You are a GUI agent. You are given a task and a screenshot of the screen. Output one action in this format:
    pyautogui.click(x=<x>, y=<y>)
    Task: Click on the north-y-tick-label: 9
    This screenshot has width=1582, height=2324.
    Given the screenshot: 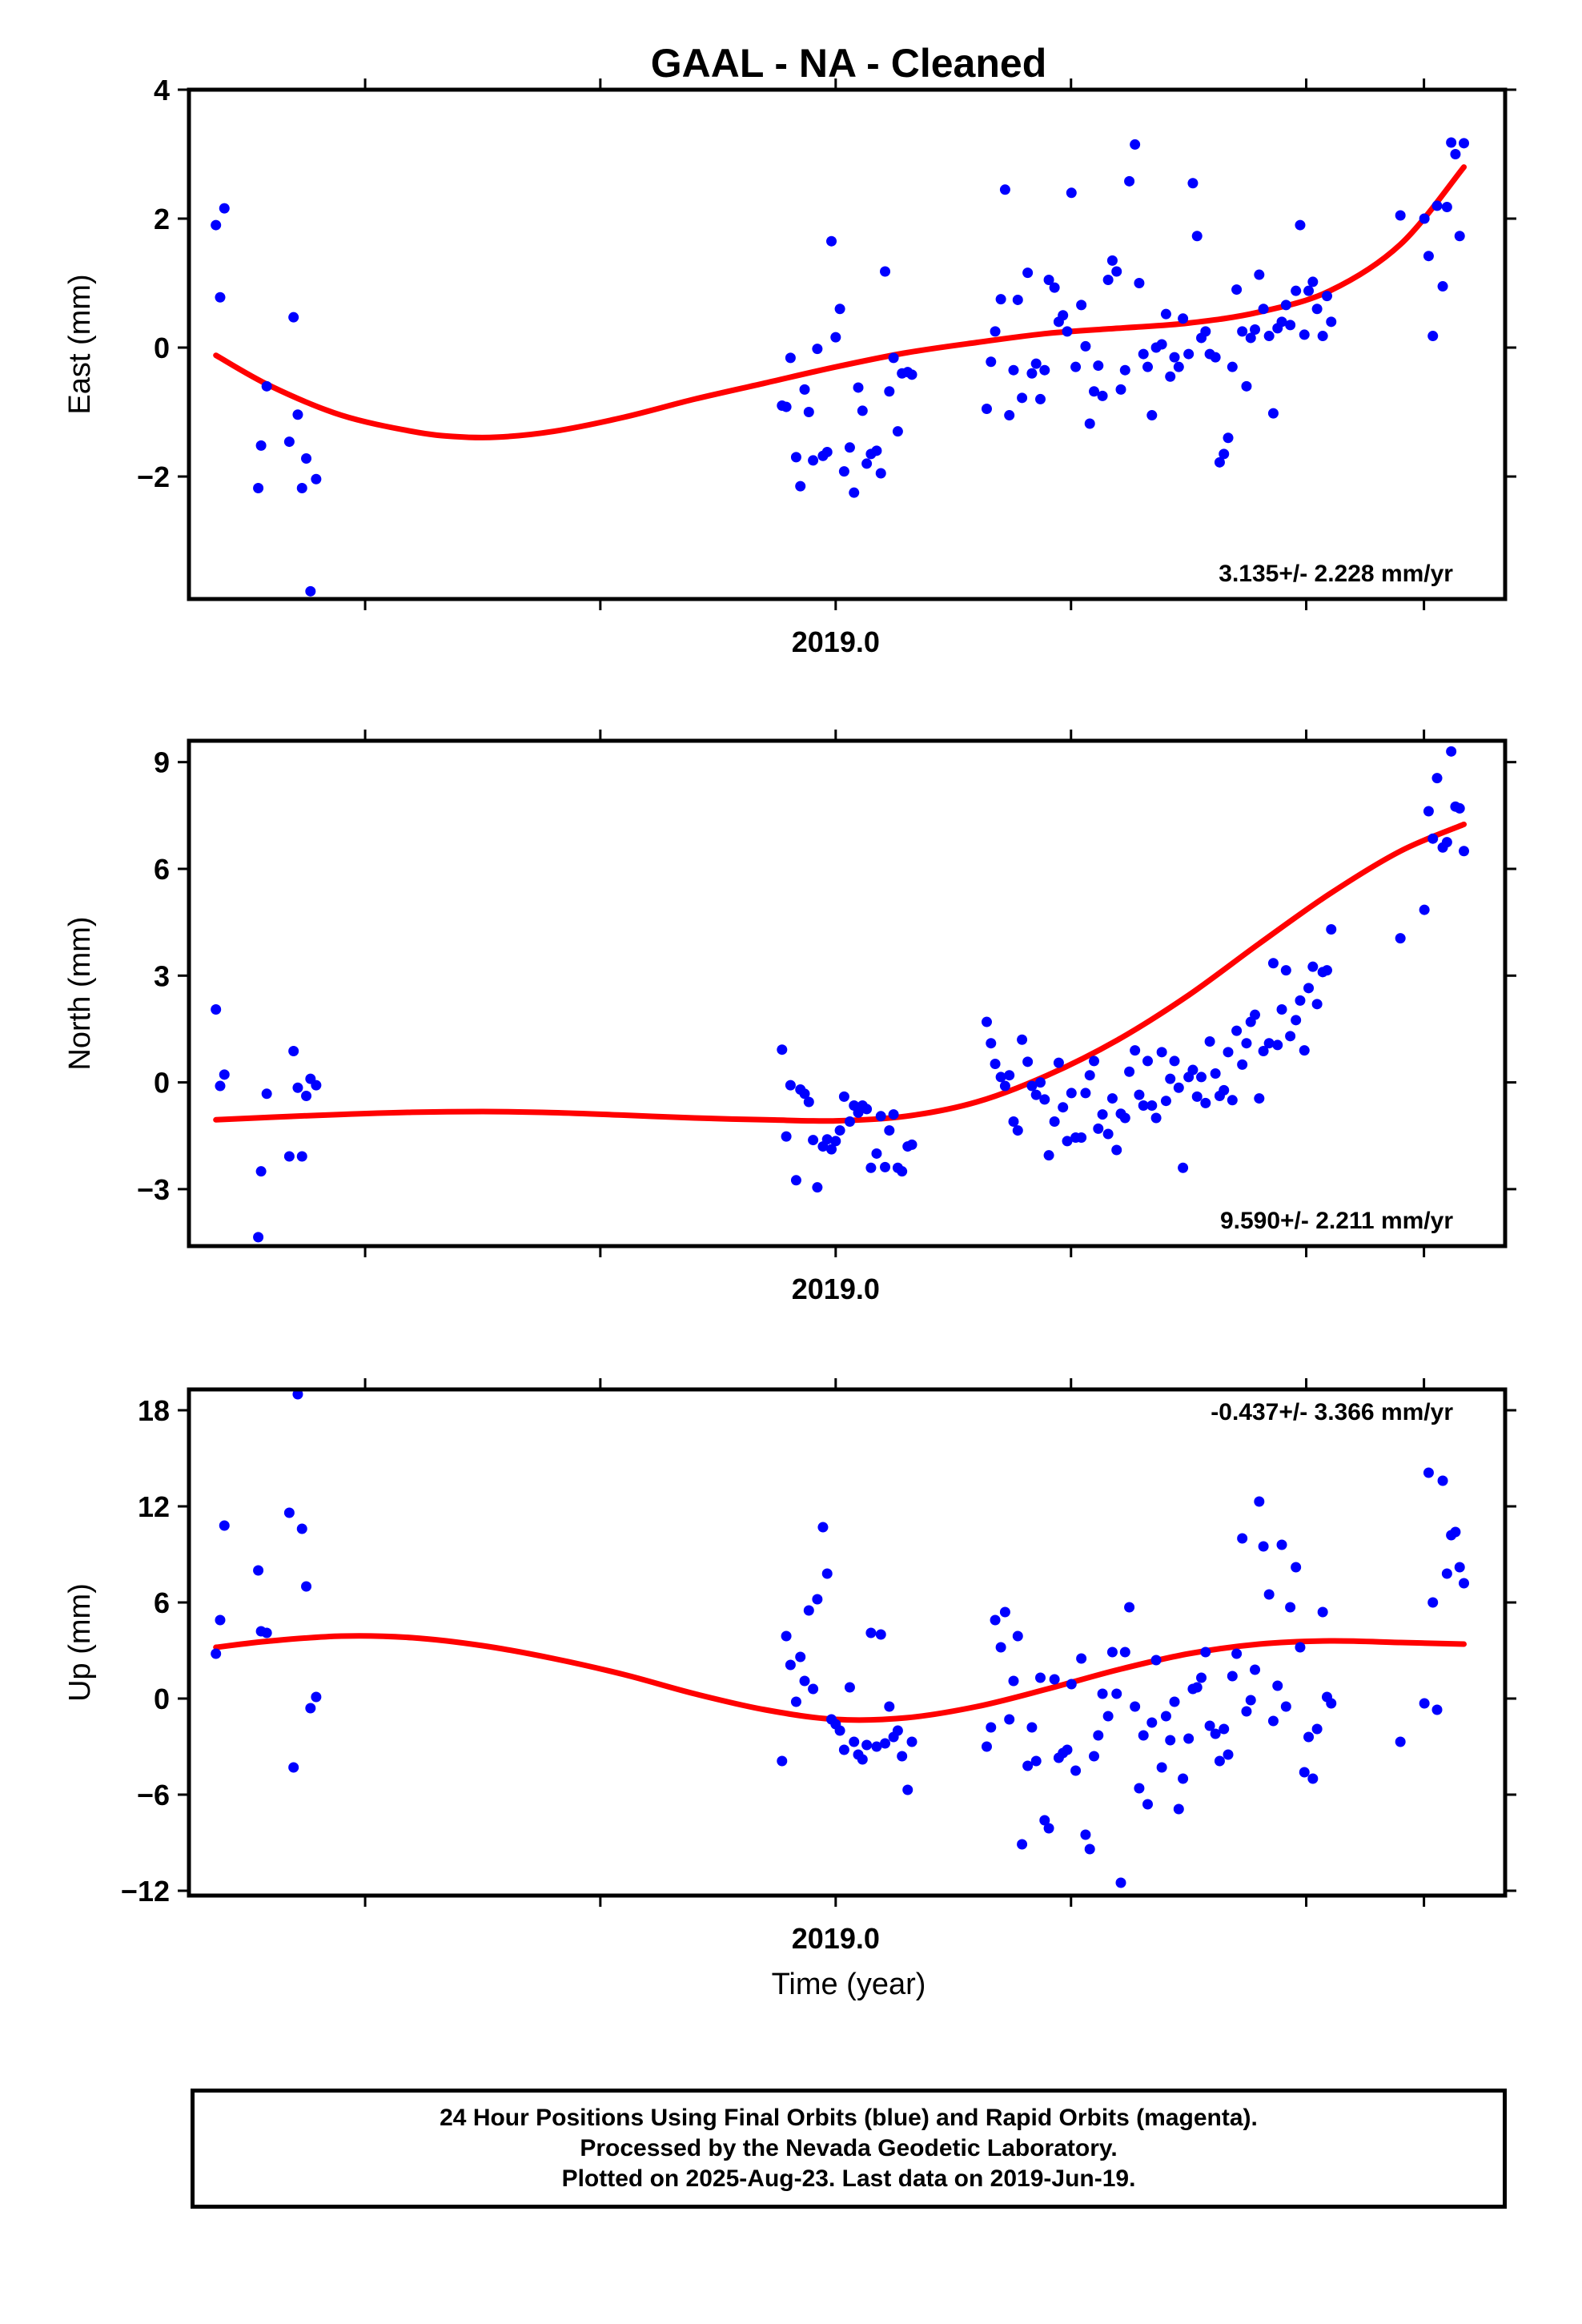 What is the action you would take?
    pyautogui.click(x=162, y=762)
    